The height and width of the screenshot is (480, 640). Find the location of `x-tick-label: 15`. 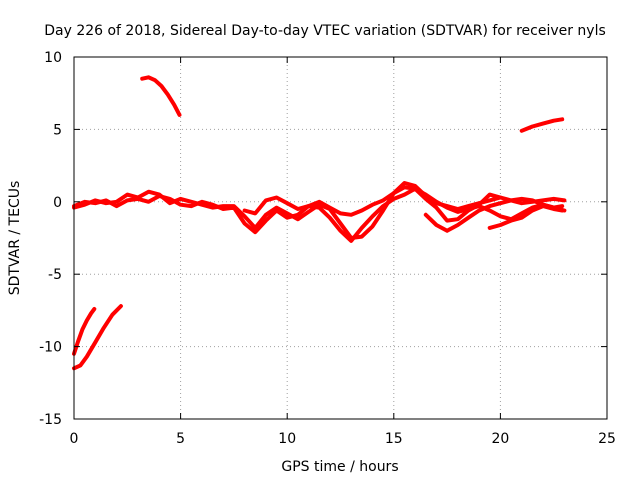

x-tick-label: 15 is located at coordinates (394, 439).